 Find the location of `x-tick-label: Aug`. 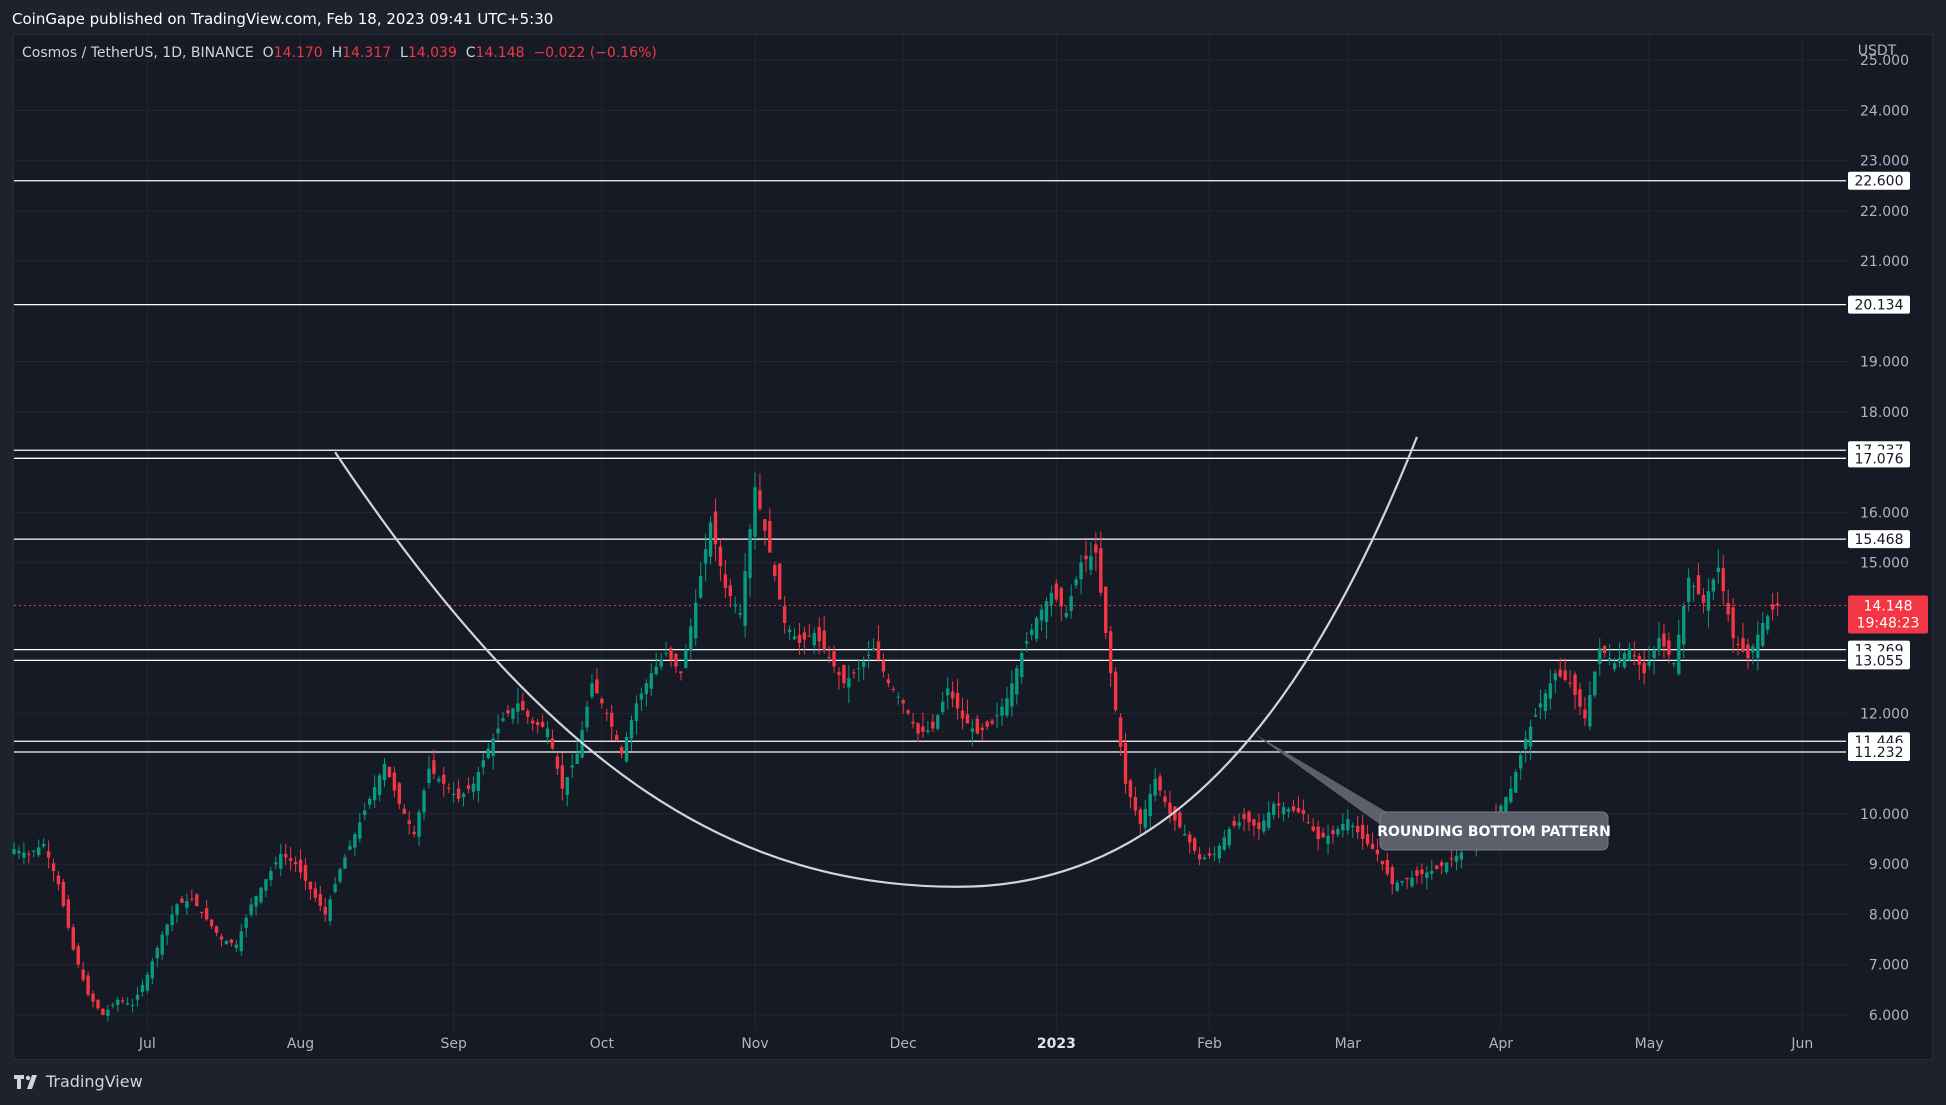

x-tick-label: Aug is located at coordinates (300, 1044).